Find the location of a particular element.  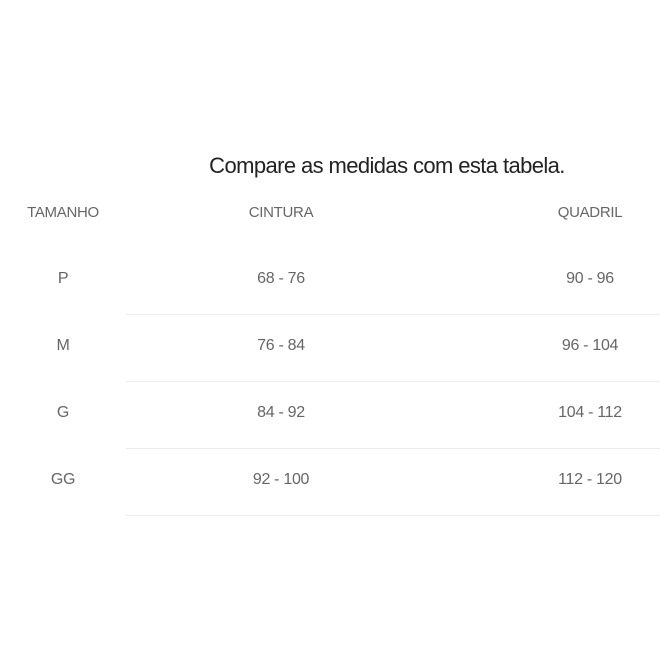

hip-cell: 90 - 96 is located at coordinates (590, 278).